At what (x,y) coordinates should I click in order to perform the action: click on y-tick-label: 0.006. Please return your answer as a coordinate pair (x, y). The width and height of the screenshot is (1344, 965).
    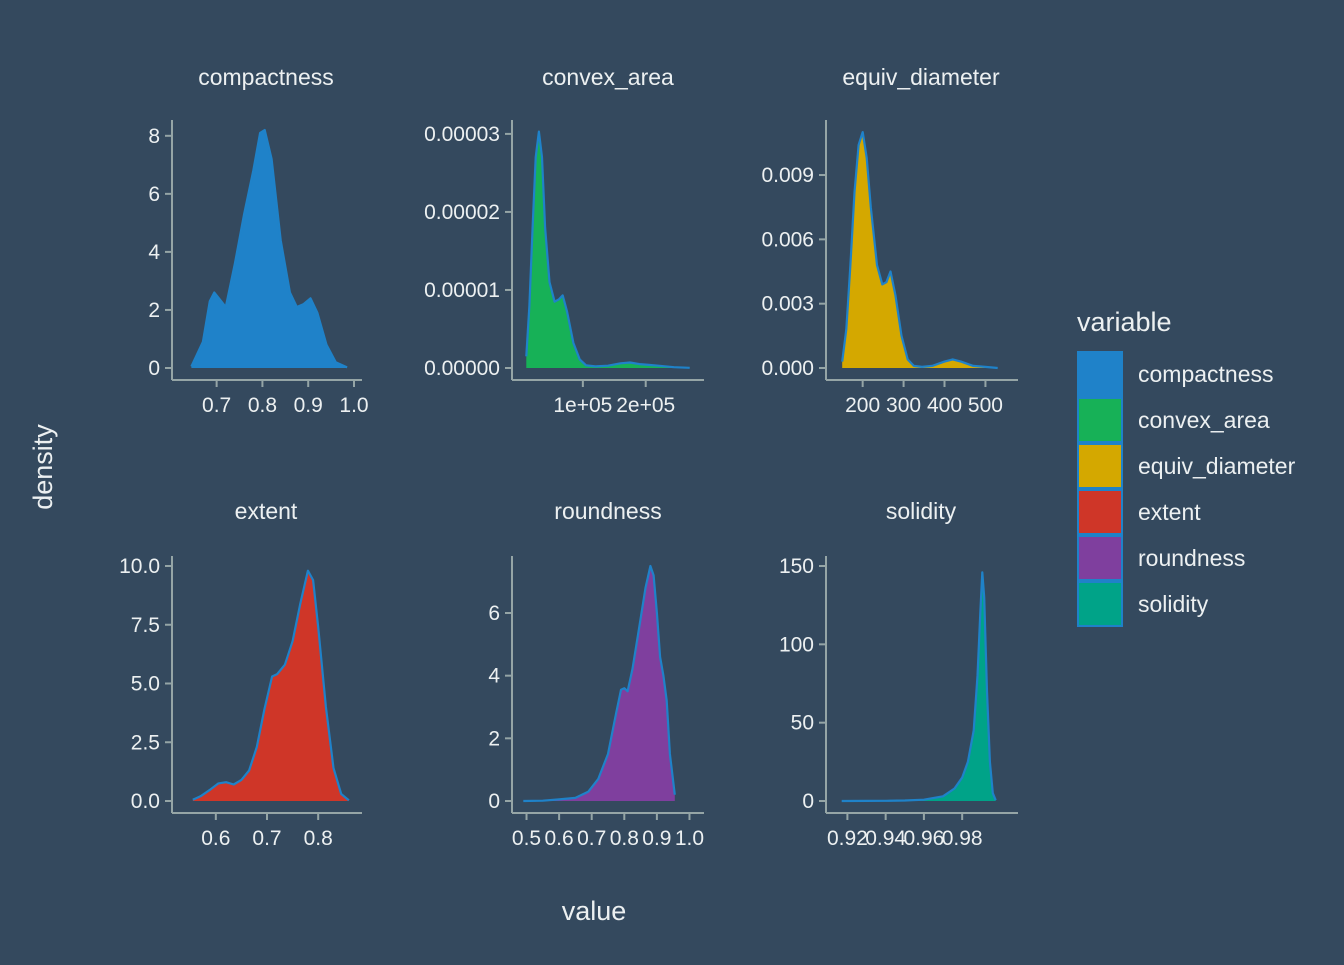
    Looking at the image, I should click on (787, 239).